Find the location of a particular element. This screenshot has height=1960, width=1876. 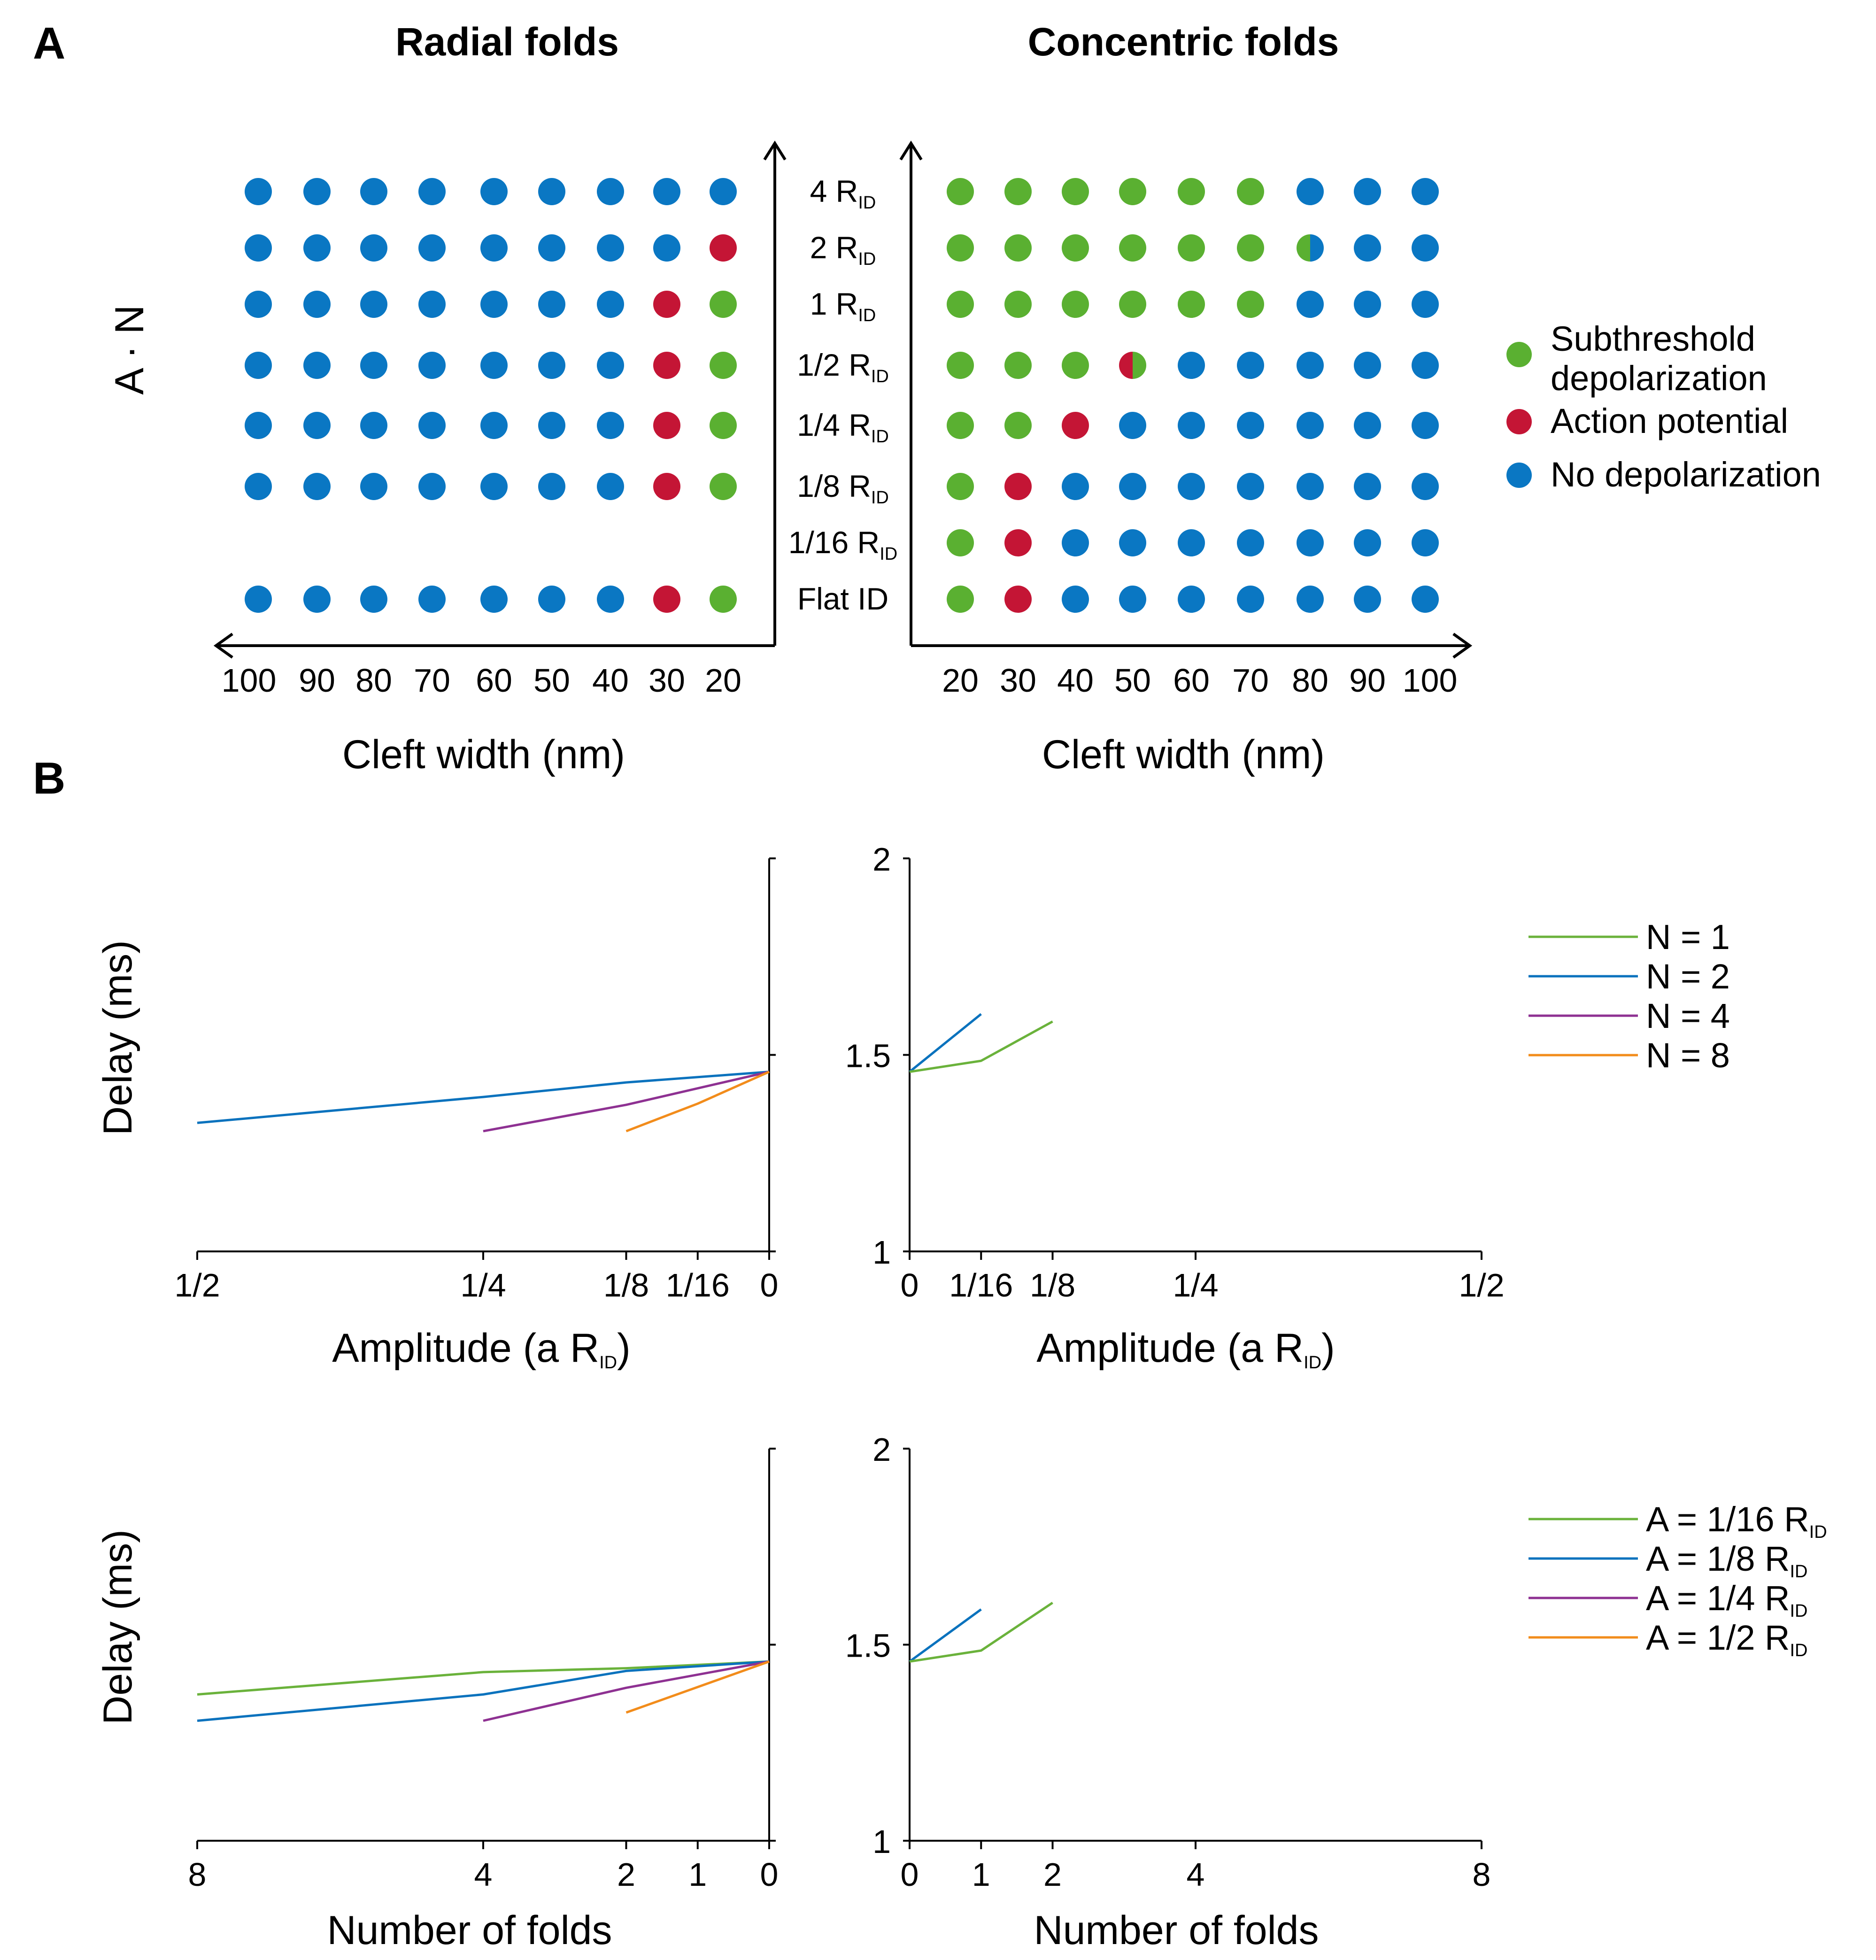

folds-radial-xlabel: Number of folds is located at coordinates (469, 1930).